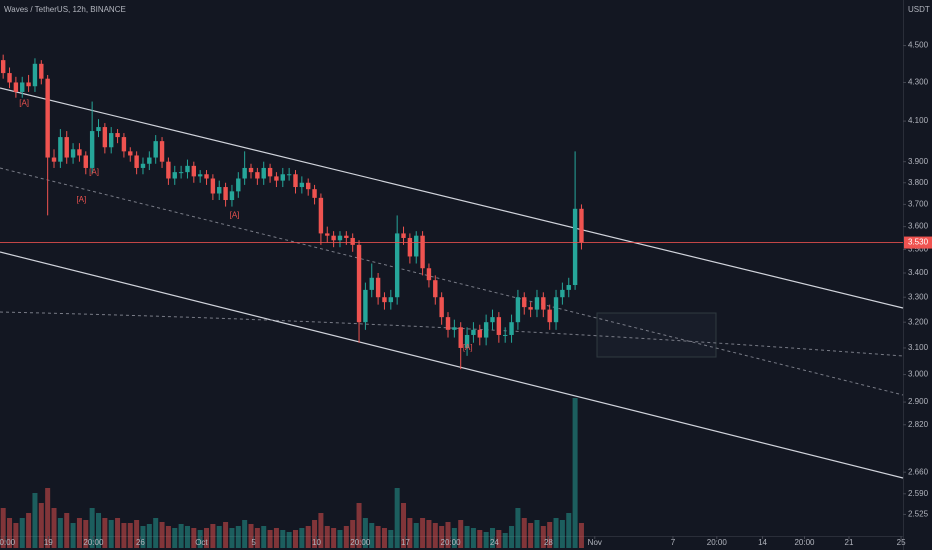  Describe the element at coordinates (253, 542) in the screenshot. I see `x-tick-label: 5` at that location.